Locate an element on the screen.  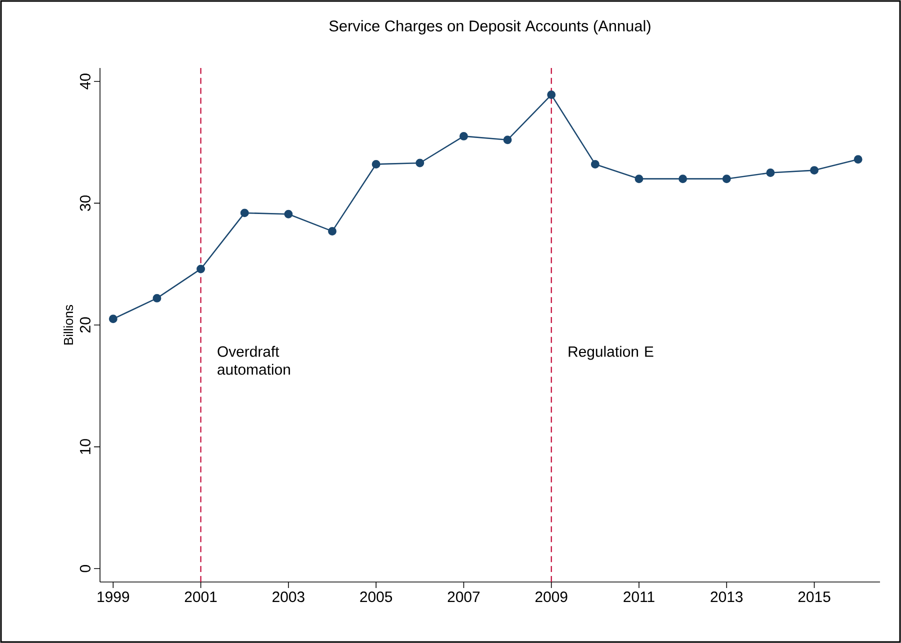
y-tick-label: 20 is located at coordinates (85, 325).